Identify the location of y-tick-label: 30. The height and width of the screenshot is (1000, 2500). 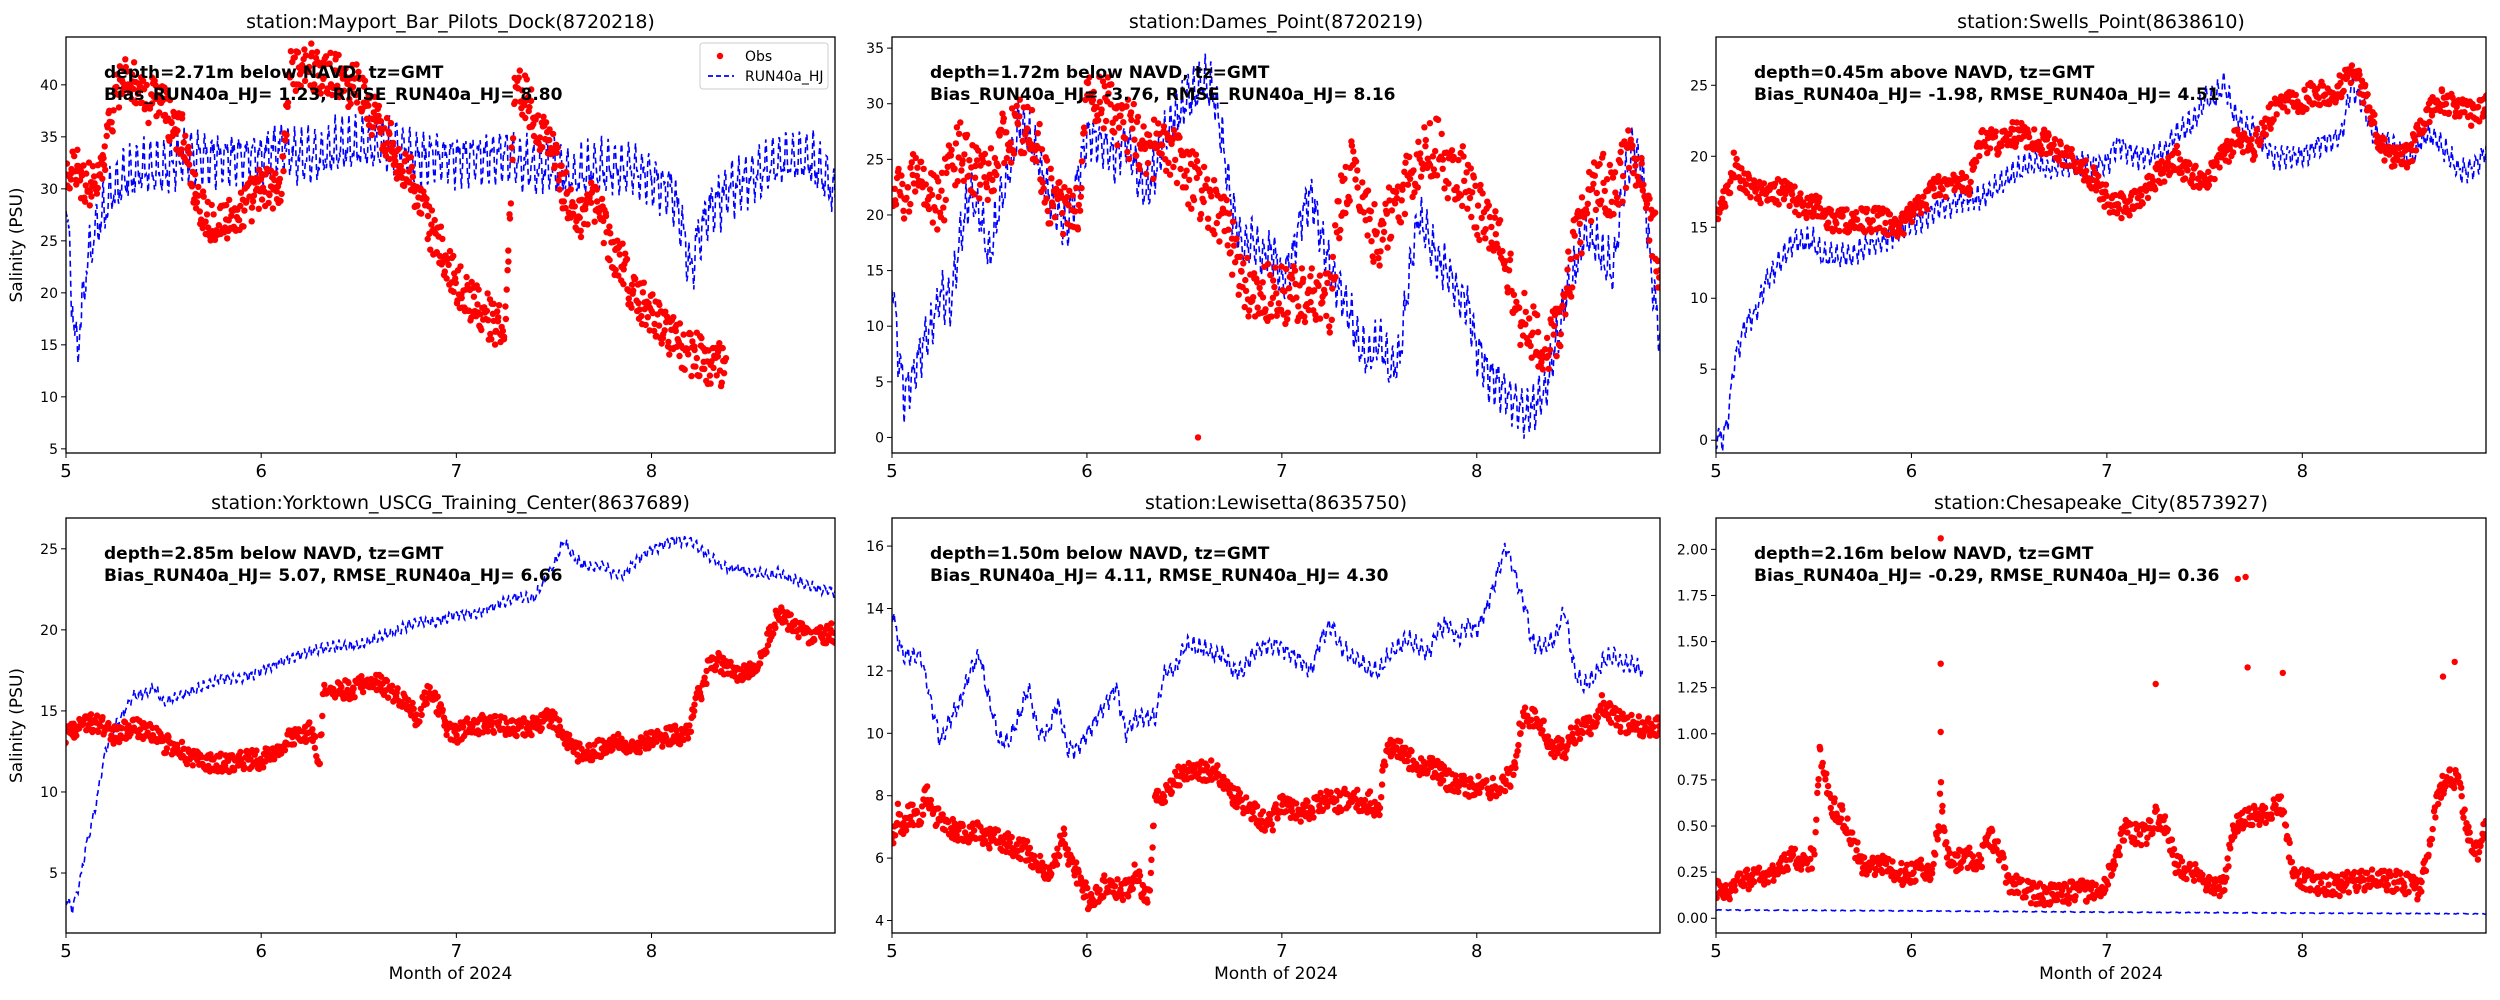
(49, 190).